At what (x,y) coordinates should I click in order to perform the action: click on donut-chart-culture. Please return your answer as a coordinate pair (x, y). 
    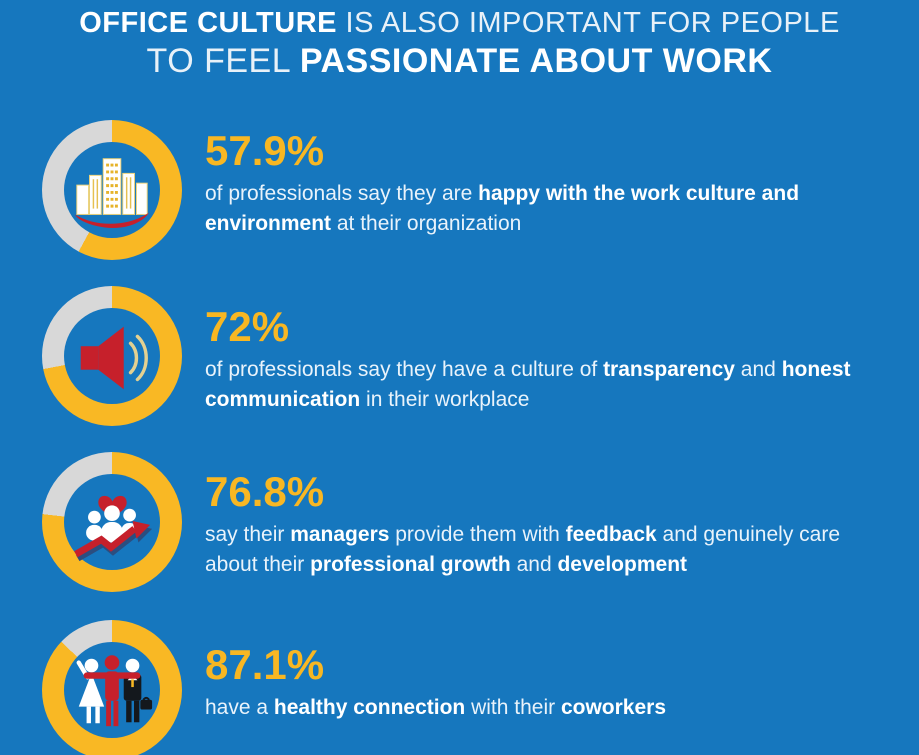
    Looking at the image, I should click on (112, 190).